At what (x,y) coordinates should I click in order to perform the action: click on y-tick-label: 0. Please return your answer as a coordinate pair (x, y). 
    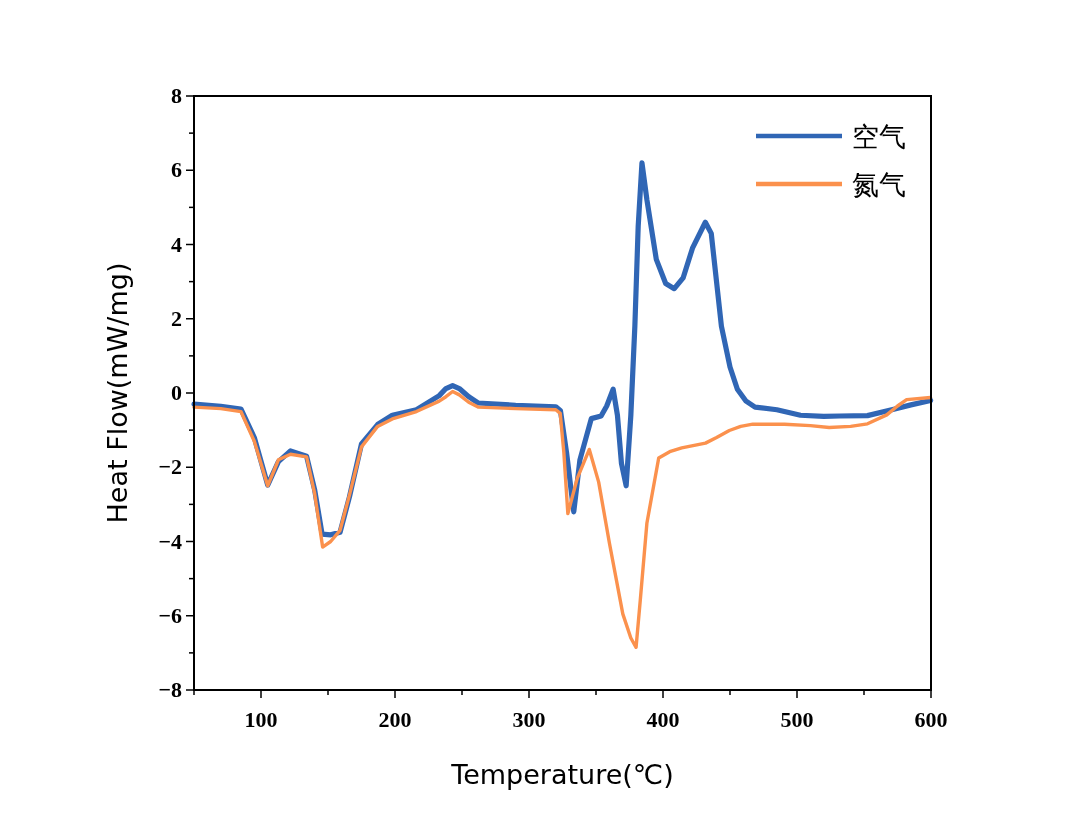
    Looking at the image, I should click on (176, 392).